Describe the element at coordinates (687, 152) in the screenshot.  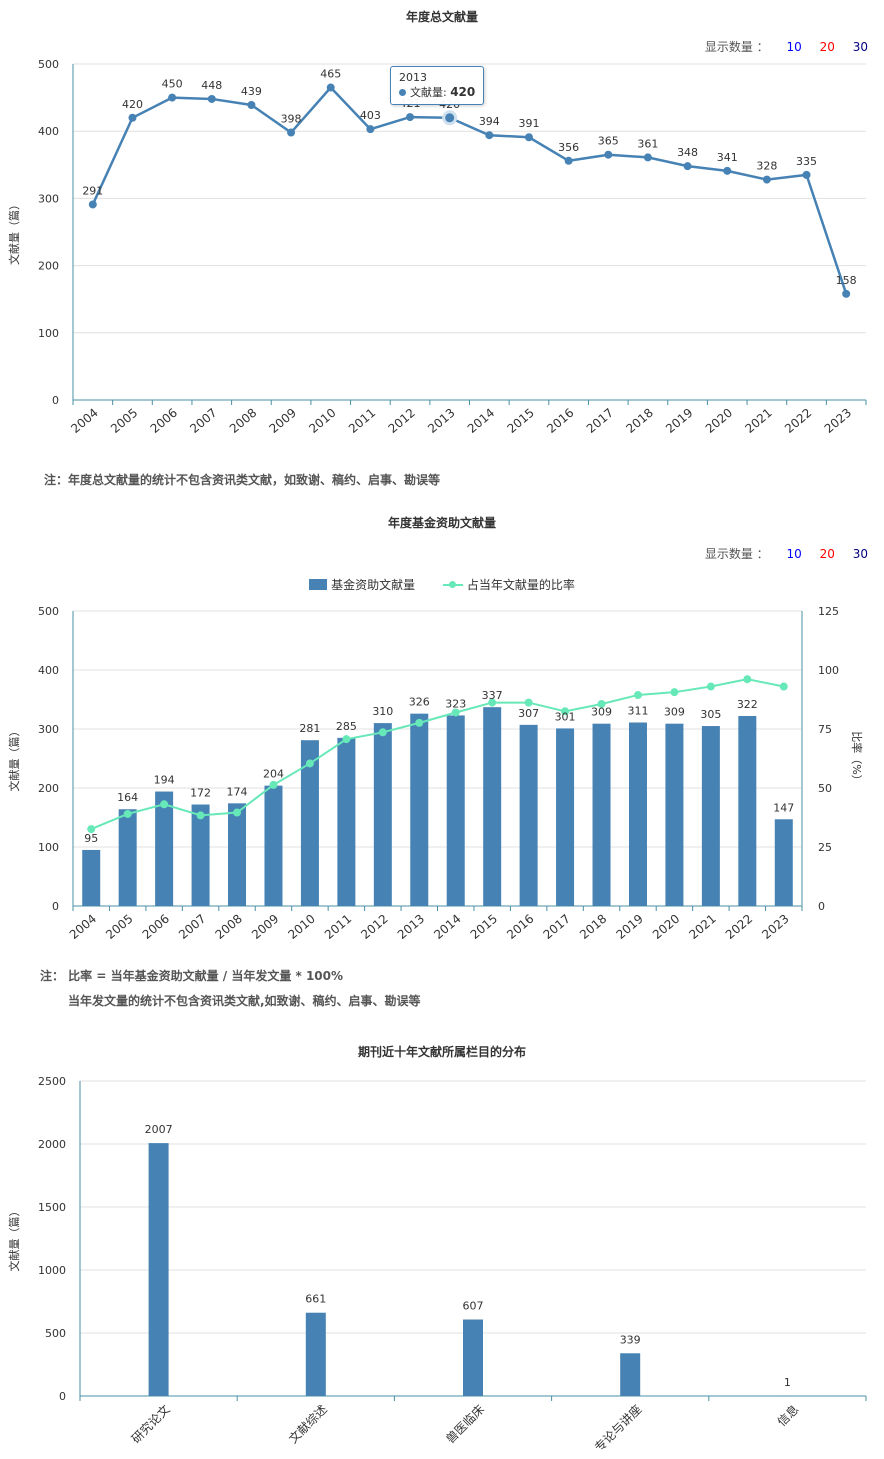
I see `data-label: 348` at that location.